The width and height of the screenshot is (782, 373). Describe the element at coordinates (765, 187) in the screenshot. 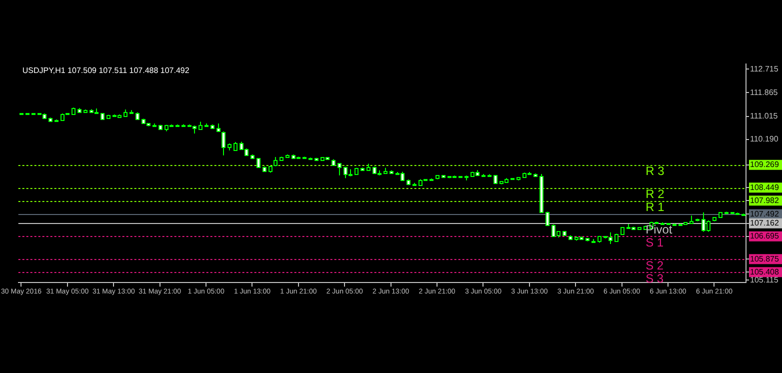

I see `y-tick-label: 108.449` at that location.